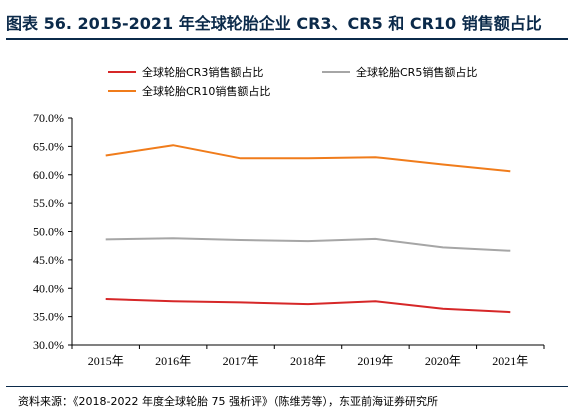 Image resolution: width=576 pixels, height=415 pixels. What do you see at coordinates (48, 175) in the screenshot?
I see `y-tick-label: 60.0%` at bounding box center [48, 175].